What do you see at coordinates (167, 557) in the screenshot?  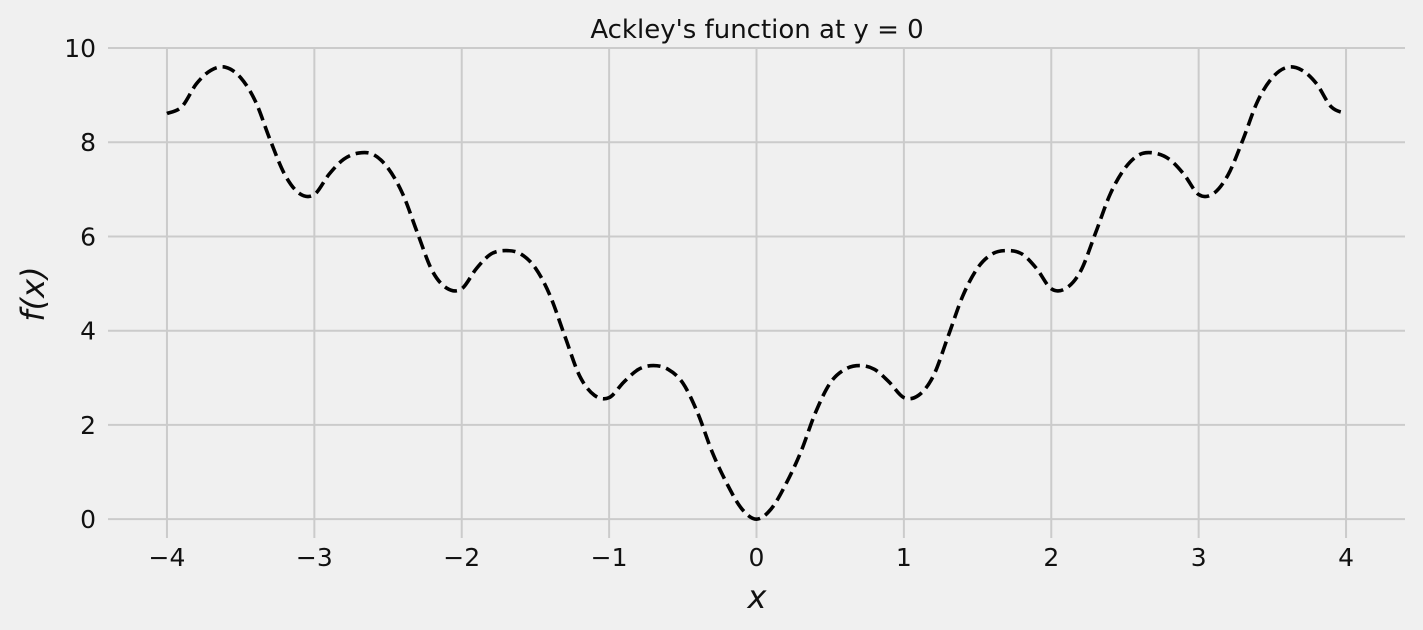 I see `x-tick-label: −4` at bounding box center [167, 557].